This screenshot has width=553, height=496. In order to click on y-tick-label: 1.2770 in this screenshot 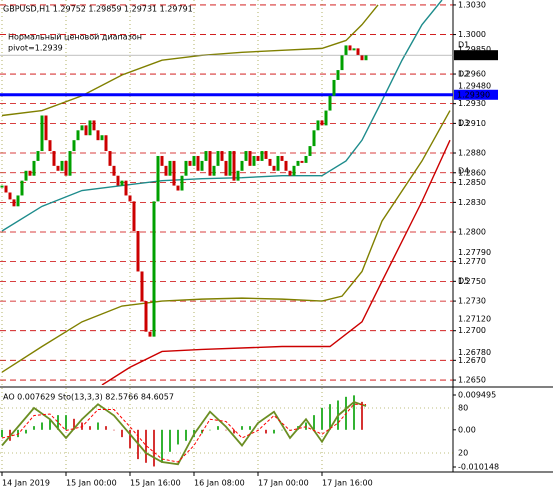, I will do `click(472, 261)`.